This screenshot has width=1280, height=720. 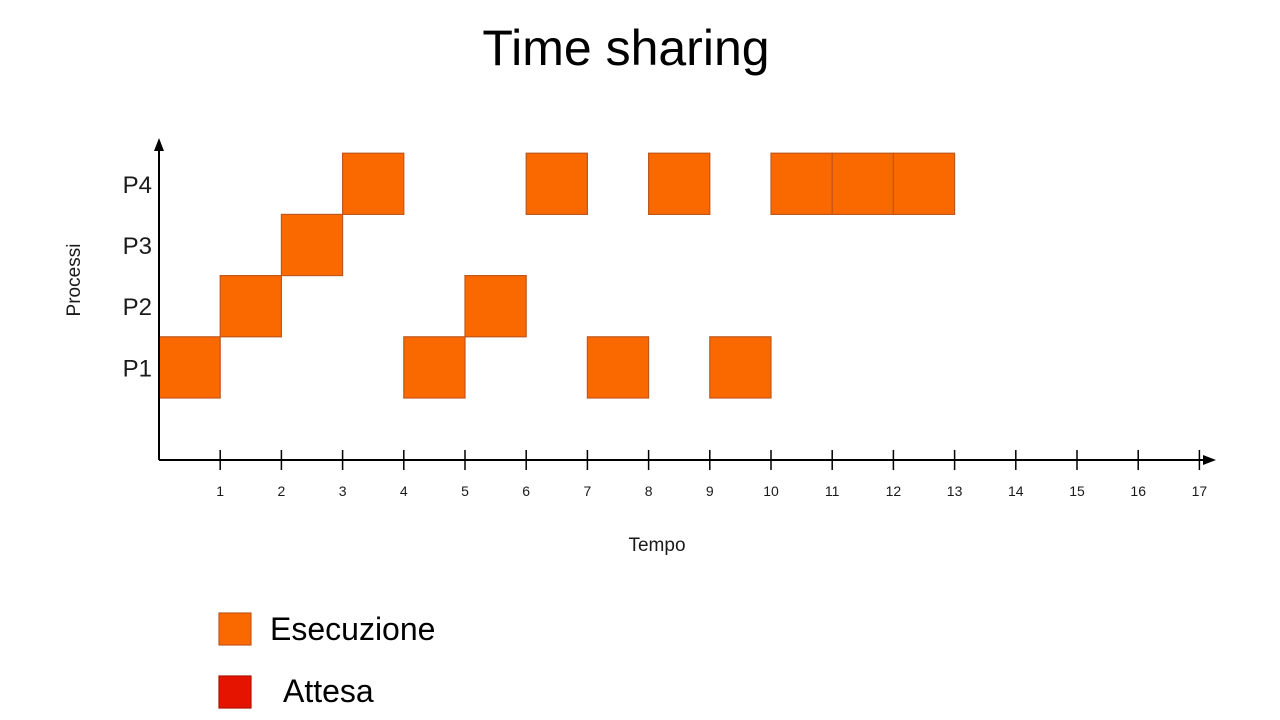 What do you see at coordinates (404, 491) in the screenshot?
I see `x-tick-label-4: 4` at bounding box center [404, 491].